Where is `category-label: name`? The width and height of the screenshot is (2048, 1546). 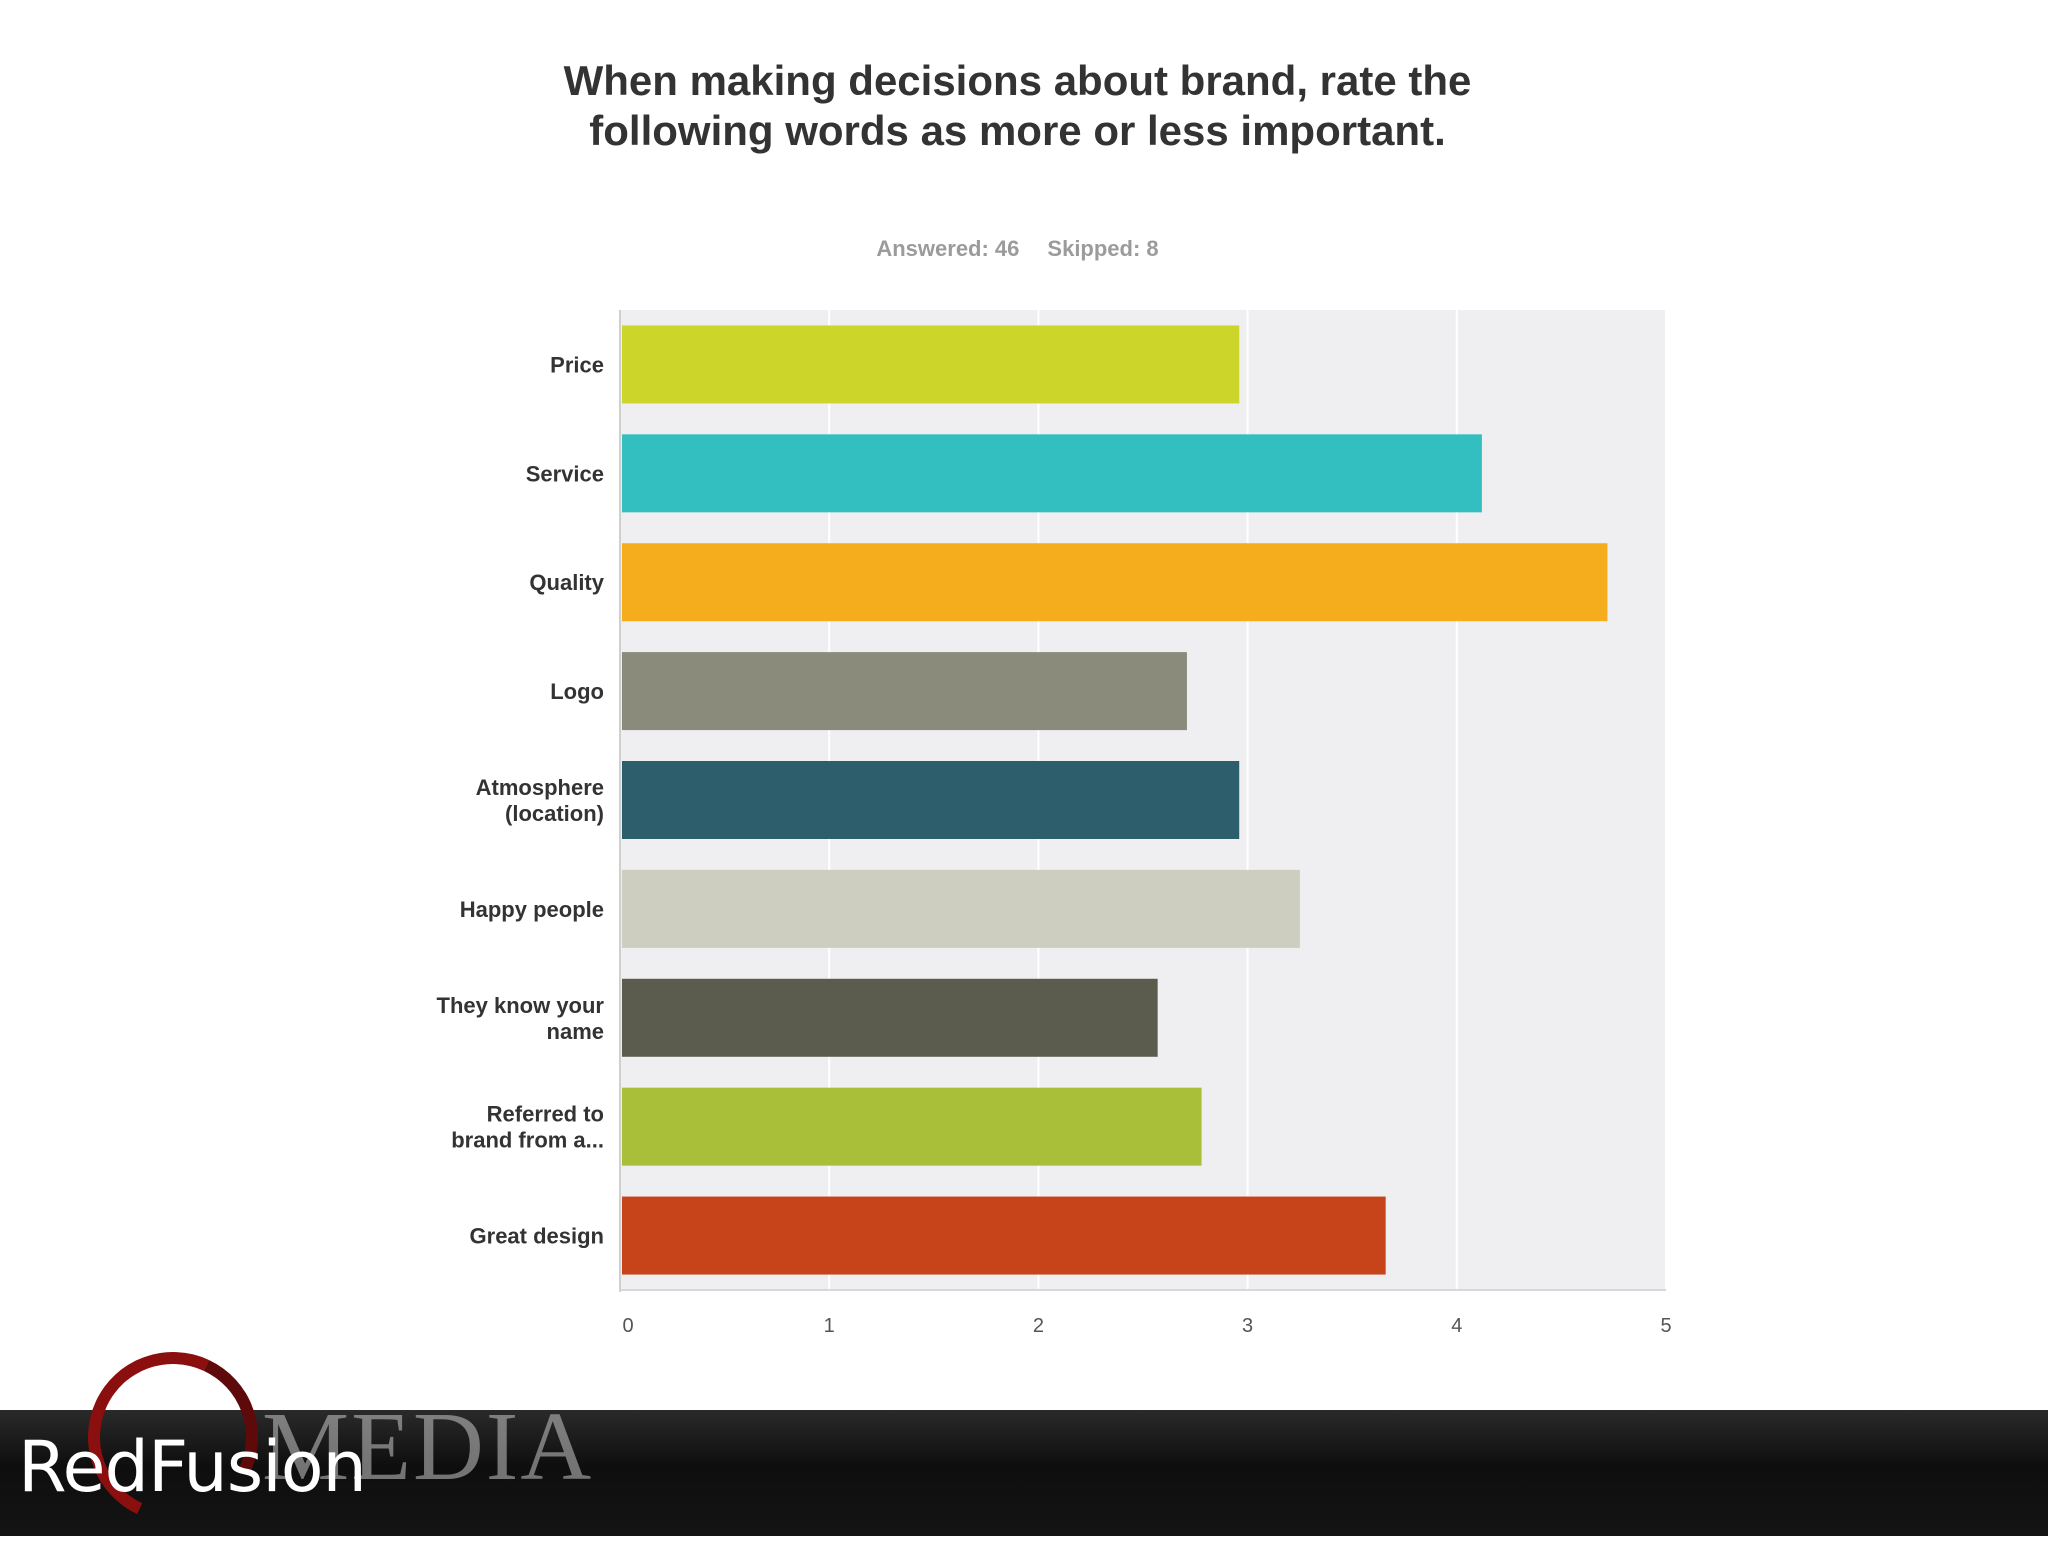 category-label: name is located at coordinates (575, 1031).